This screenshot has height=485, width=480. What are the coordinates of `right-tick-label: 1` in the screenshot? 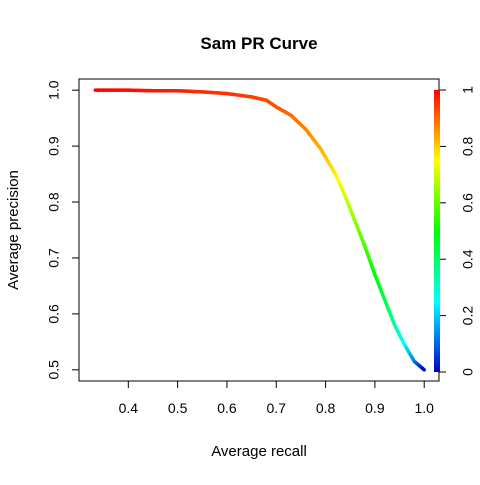 It's located at (468, 90).